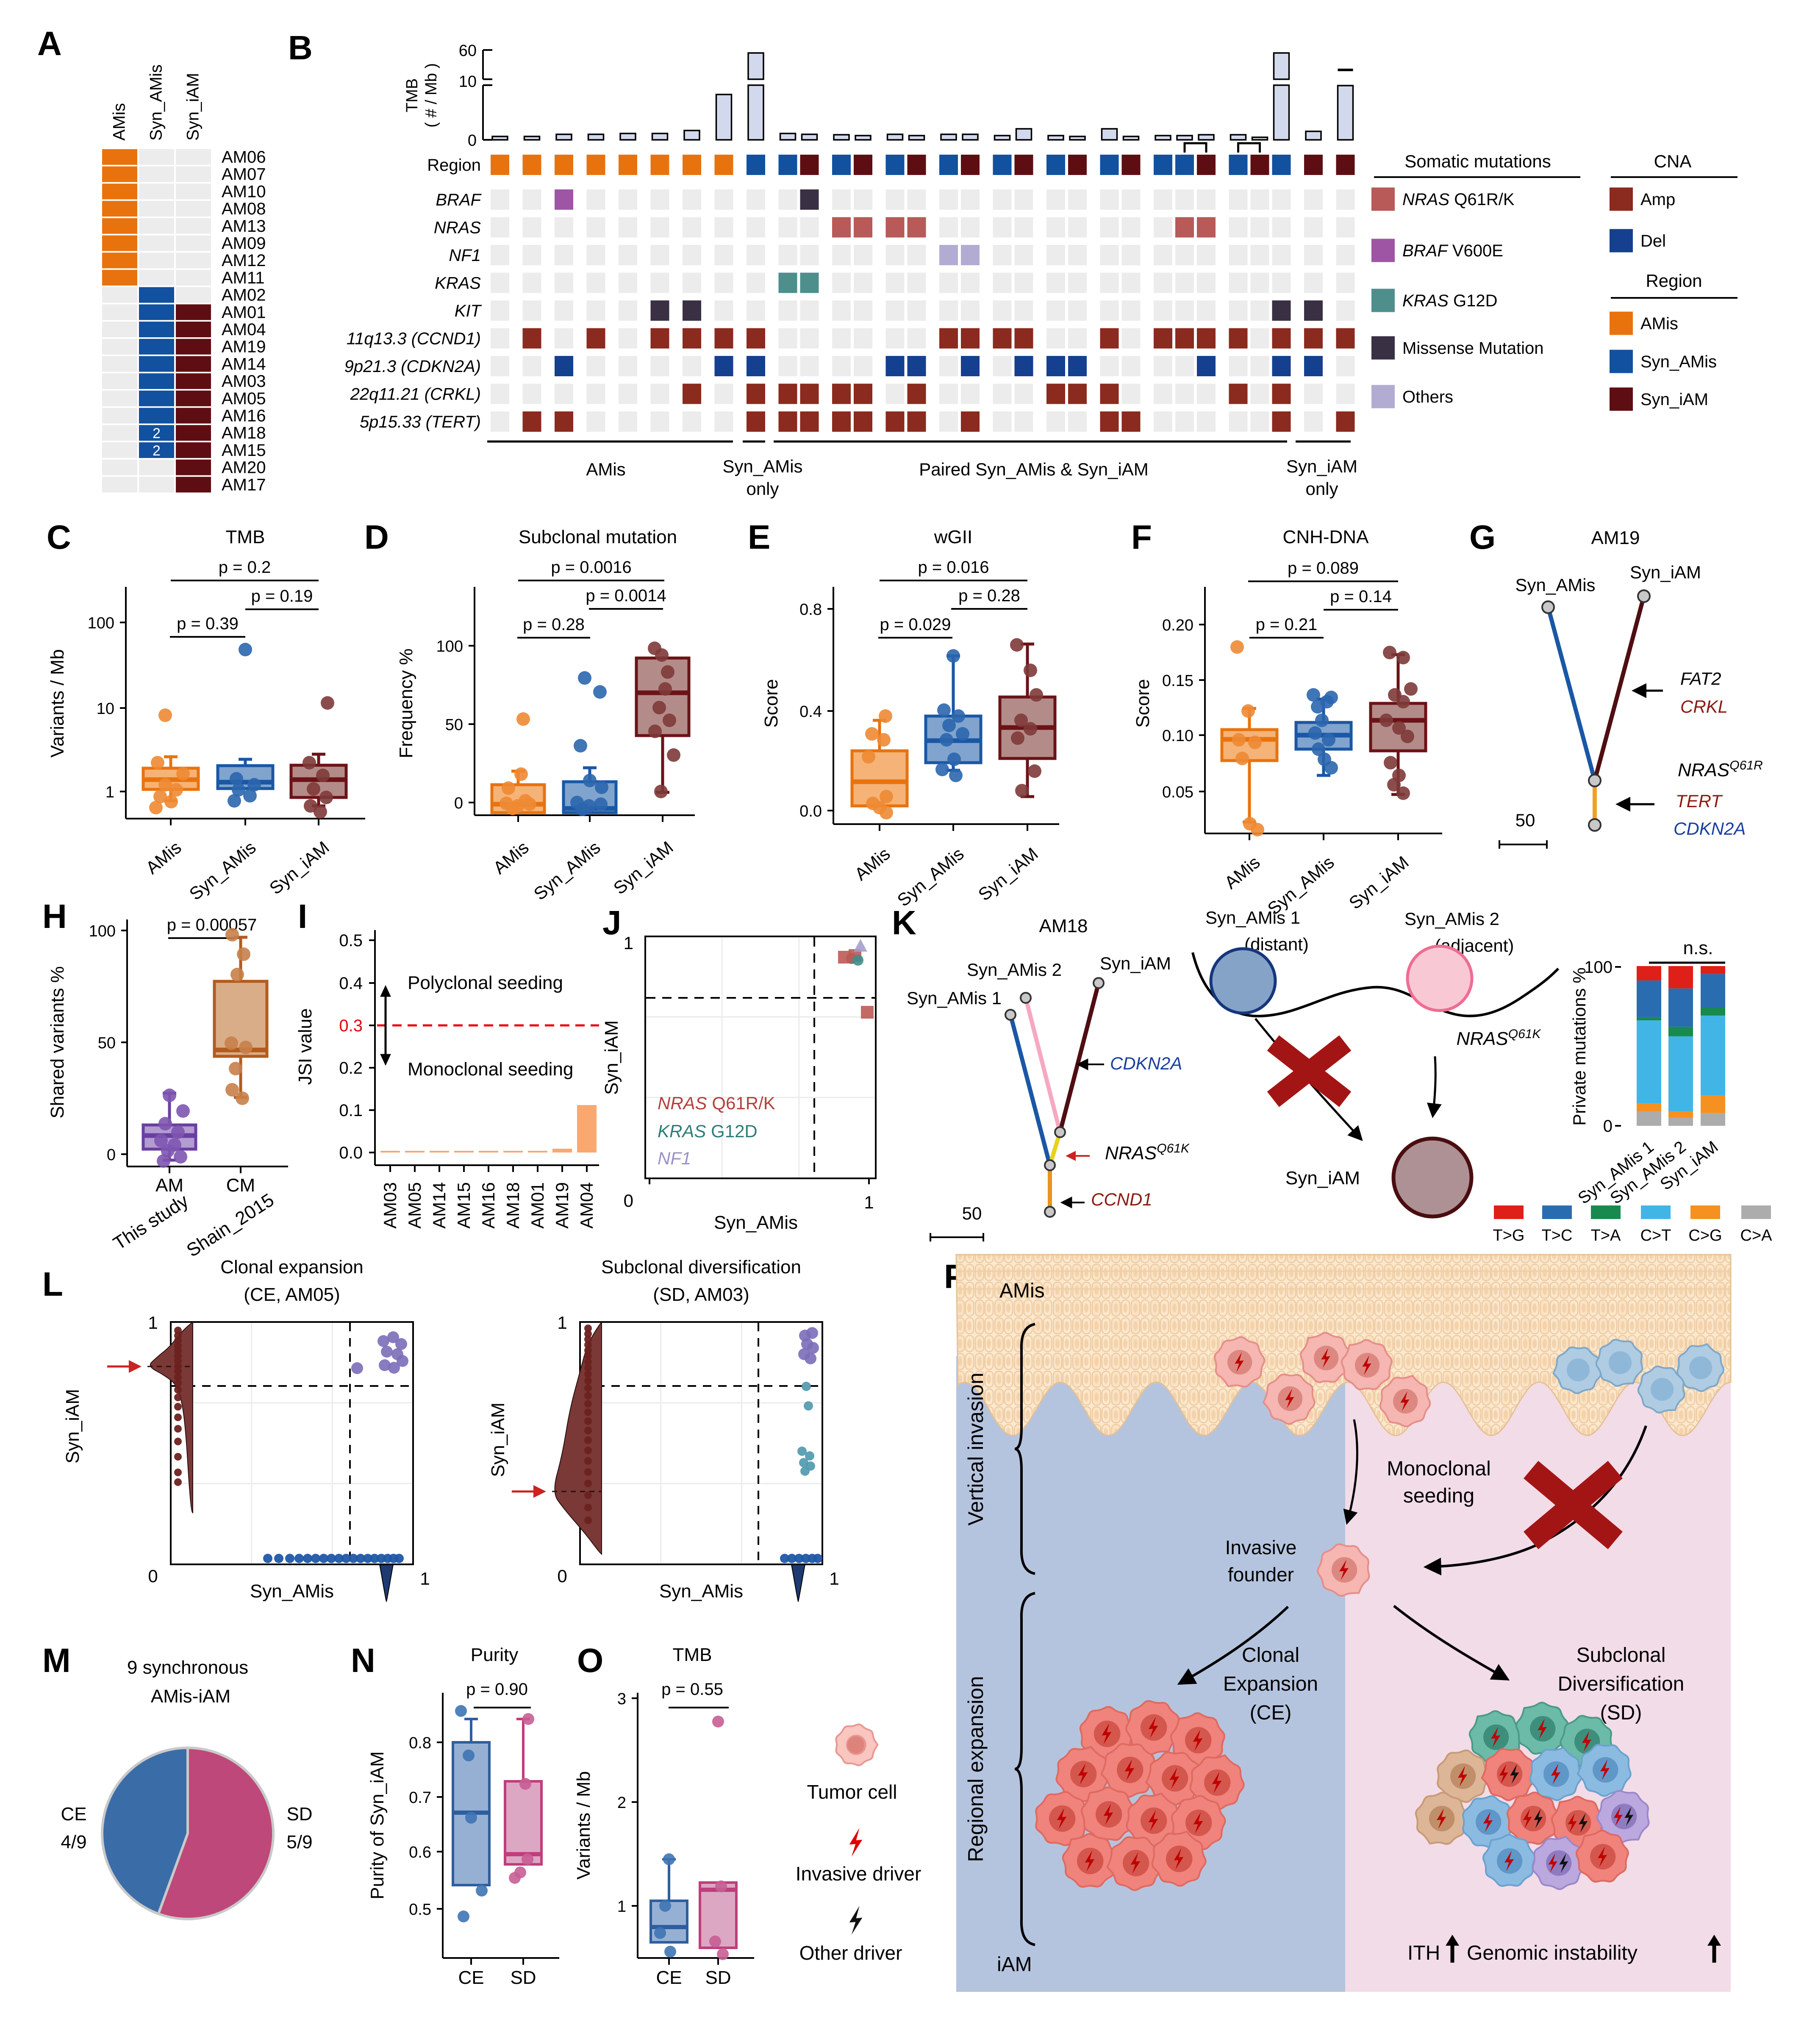 The width and height of the screenshot is (1793, 2044). Describe the element at coordinates (244, 260) in the screenshot. I see `svg-text: AM12` at that location.